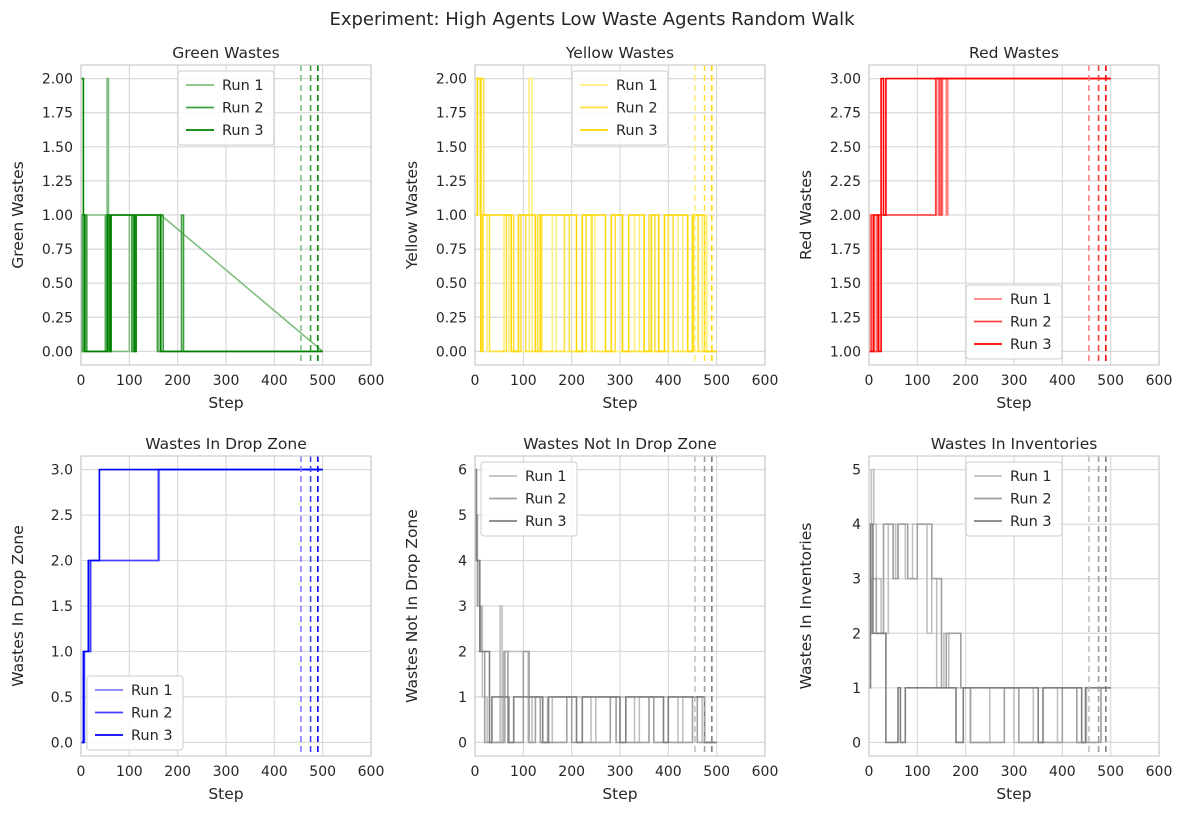 This screenshot has width=1184, height=818. What do you see at coordinates (451, 250) in the screenshot?
I see `y-tick-label: 0.75` at bounding box center [451, 250].